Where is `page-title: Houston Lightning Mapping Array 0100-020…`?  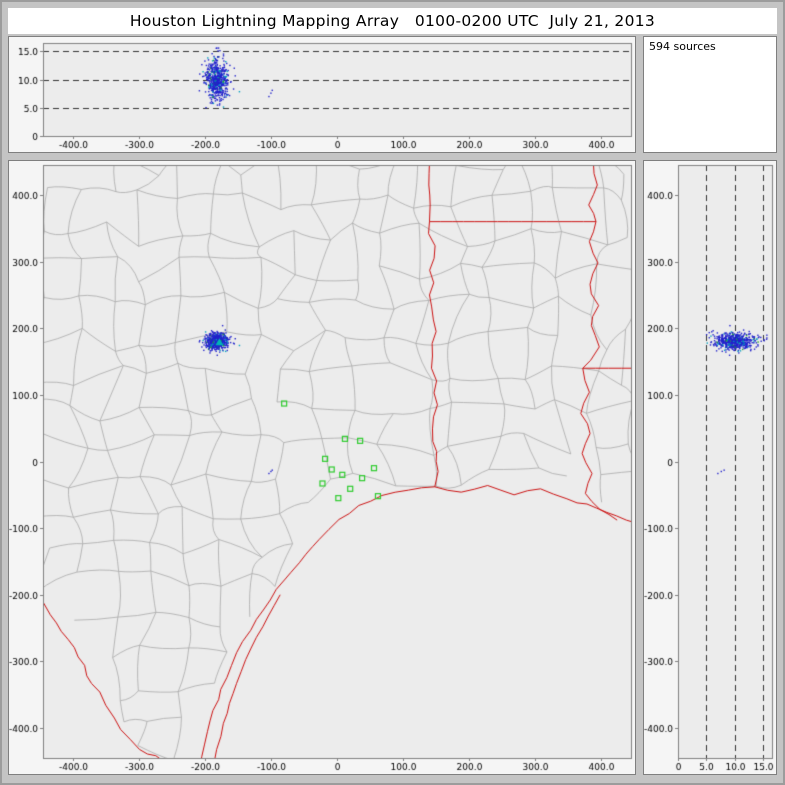
page-title: Houston Lightning Mapping Array 0100-020… is located at coordinates (392, 21).